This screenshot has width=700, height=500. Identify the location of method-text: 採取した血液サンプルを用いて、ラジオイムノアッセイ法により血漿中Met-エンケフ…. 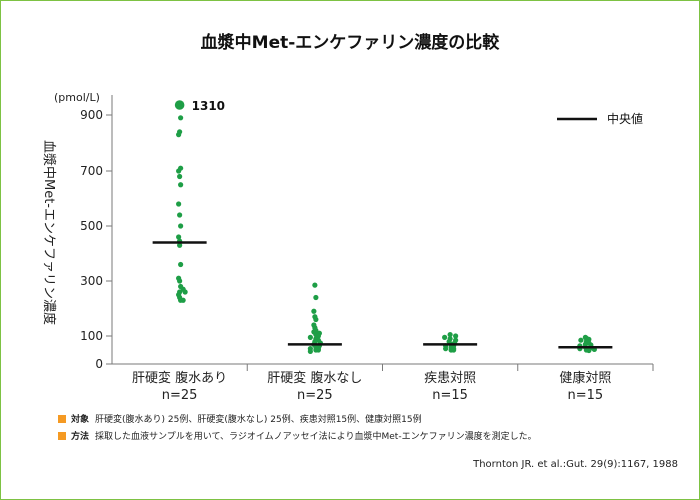
(316, 437).